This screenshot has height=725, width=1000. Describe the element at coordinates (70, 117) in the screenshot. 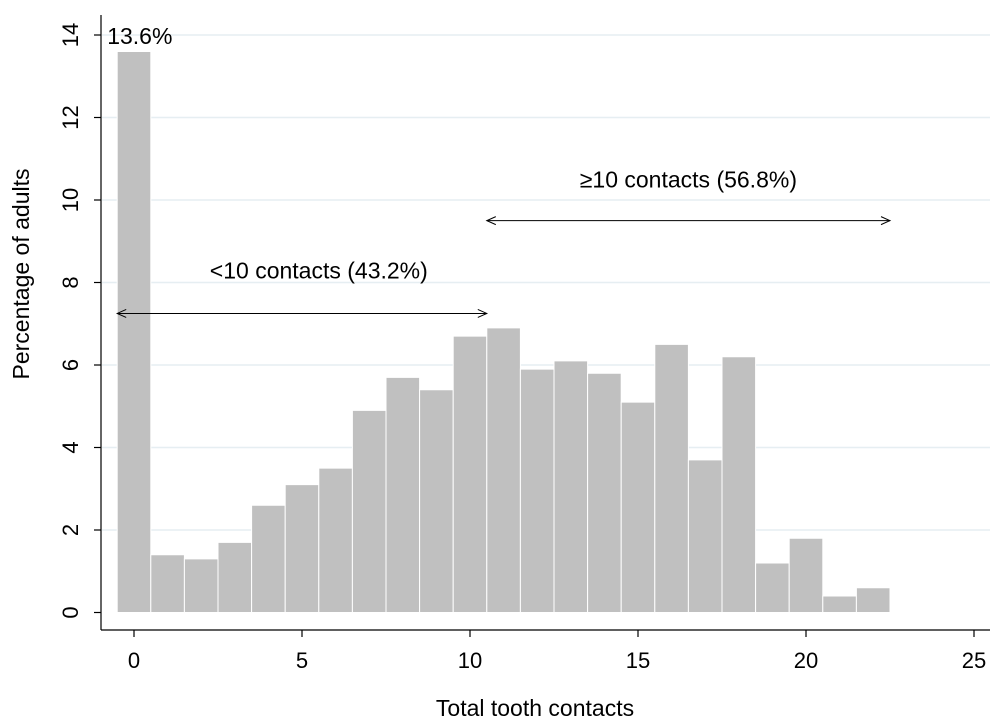

I see `y-tick-label: 12` at that location.